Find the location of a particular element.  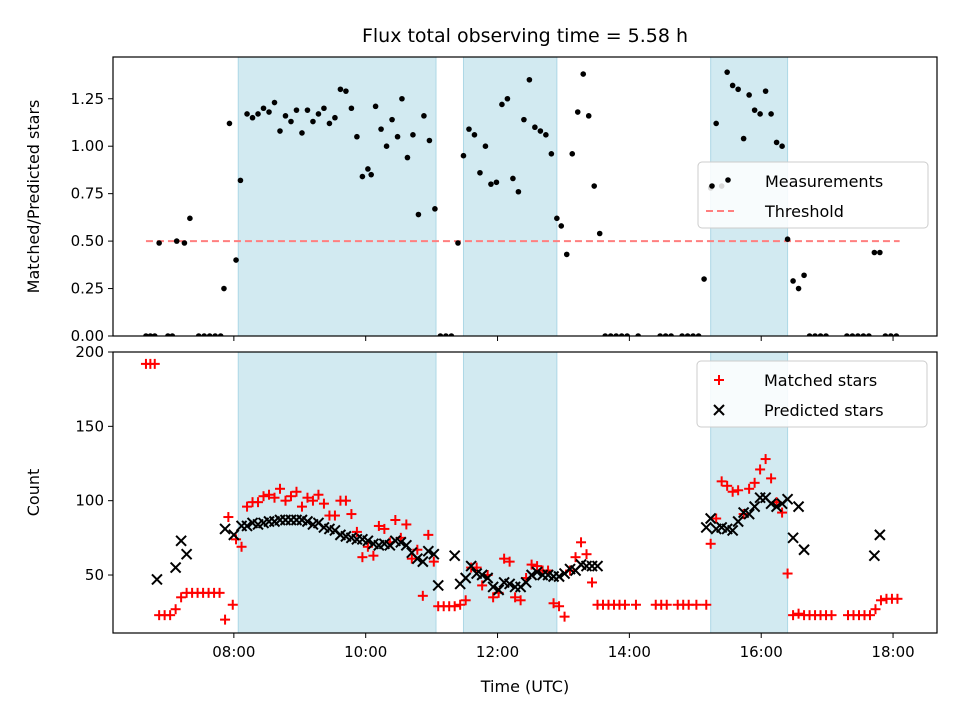

x-axis-label: Time (UTC) is located at coordinates (524, 686).